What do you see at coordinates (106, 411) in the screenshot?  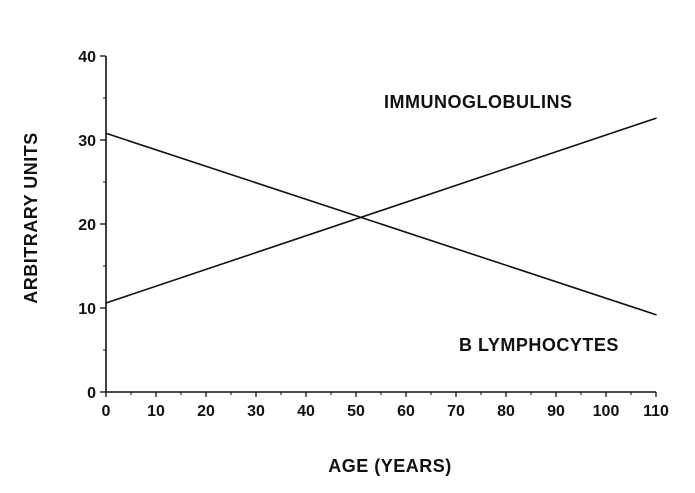 I see `x-tick-label: 0` at bounding box center [106, 411].